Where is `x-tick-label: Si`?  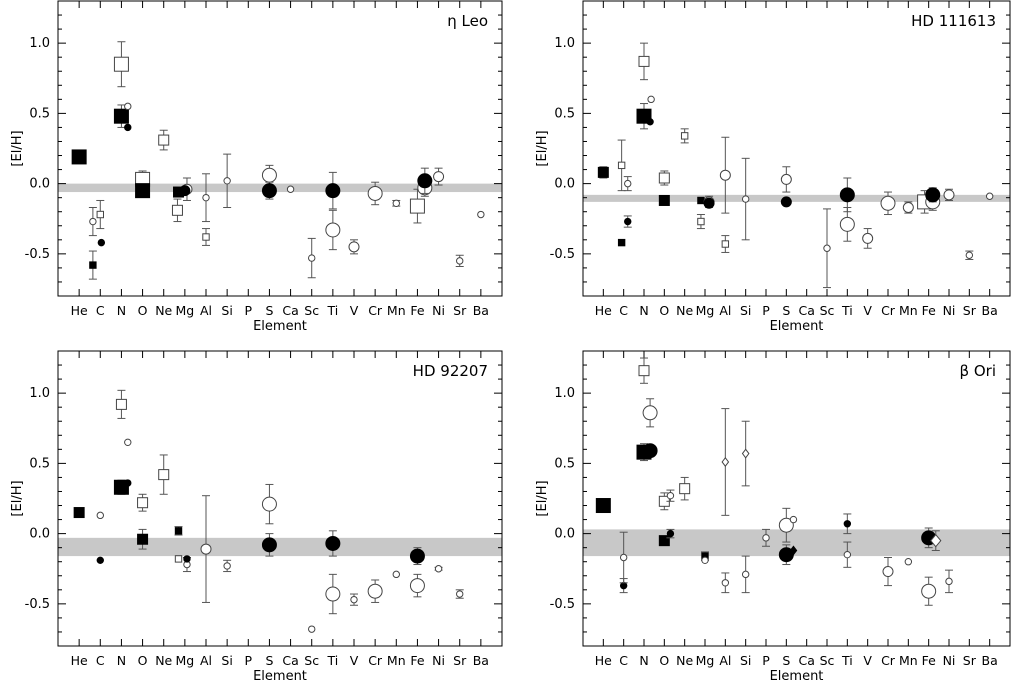
x-tick-label: Si is located at coordinates (226, 310).